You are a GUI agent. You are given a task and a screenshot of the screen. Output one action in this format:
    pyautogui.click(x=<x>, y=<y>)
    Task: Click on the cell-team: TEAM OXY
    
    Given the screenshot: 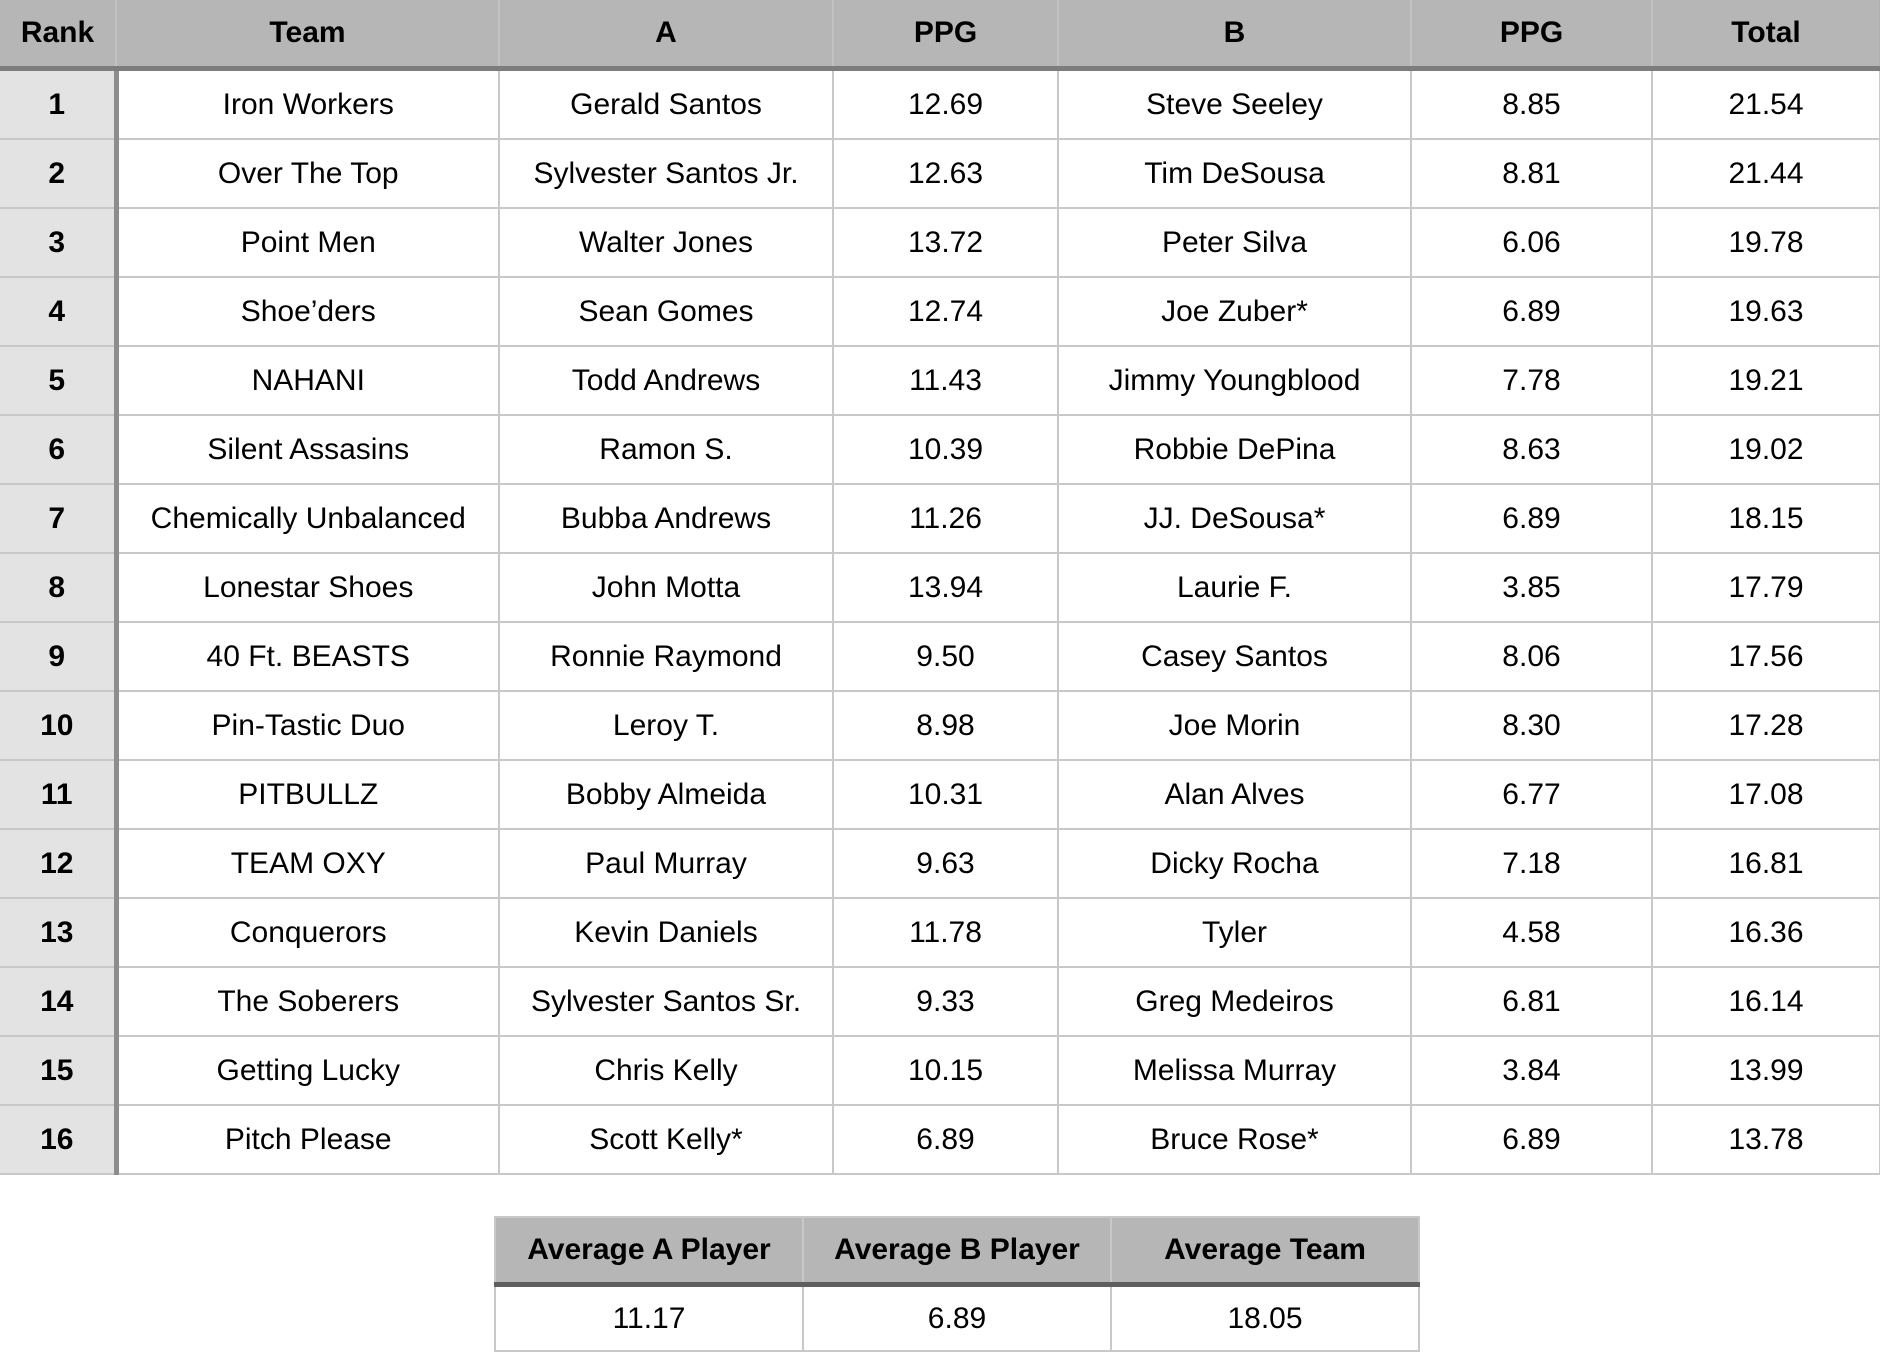 What is the action you would take?
    pyautogui.click(x=308, y=864)
    